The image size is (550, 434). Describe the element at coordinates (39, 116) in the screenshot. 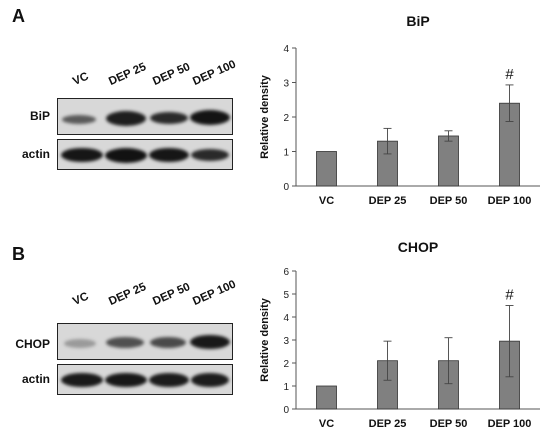

I see `blot-row-label-bip: BiP` at that location.